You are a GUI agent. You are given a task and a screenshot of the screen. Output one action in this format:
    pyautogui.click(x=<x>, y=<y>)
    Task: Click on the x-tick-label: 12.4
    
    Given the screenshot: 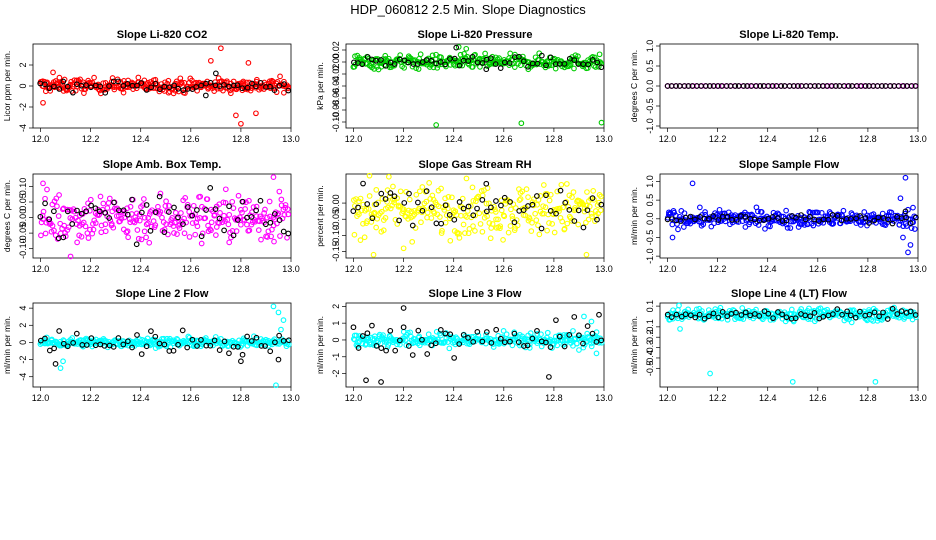 What is the action you would take?
    pyautogui.click(x=768, y=269)
    